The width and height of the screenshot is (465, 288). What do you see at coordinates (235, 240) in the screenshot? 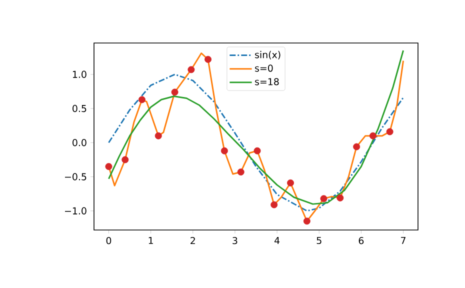
I see `x-tick-label: 3` at bounding box center [235, 240].